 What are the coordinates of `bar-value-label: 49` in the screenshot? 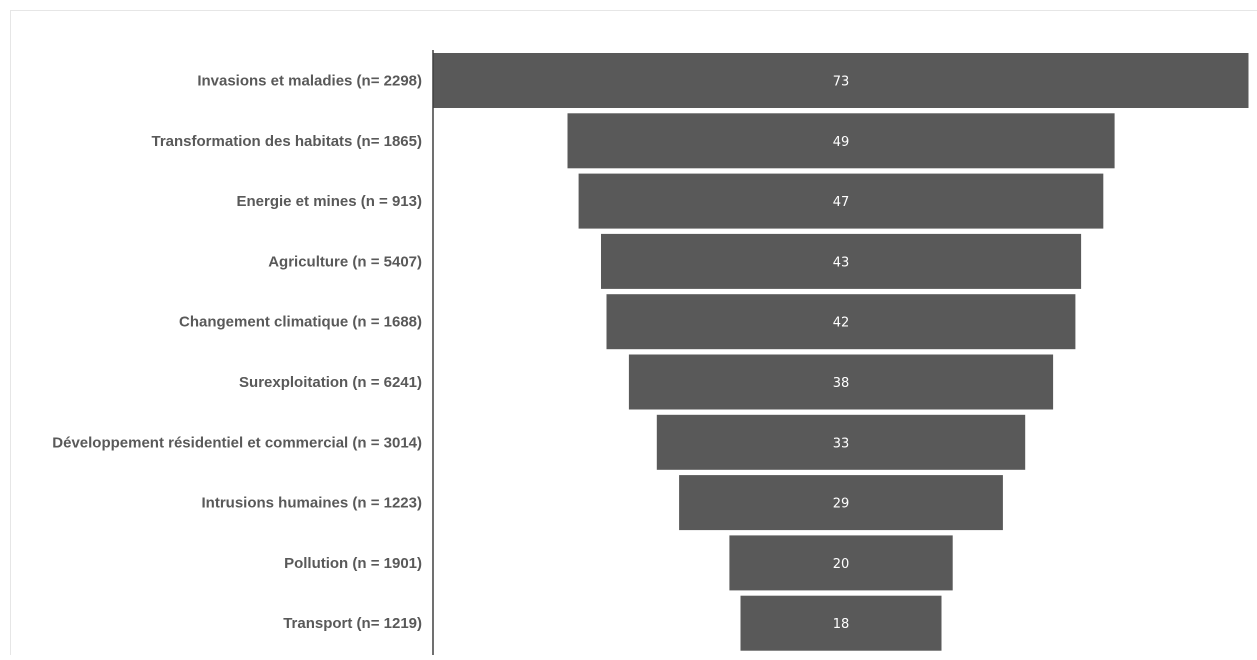 It's located at (841, 142).